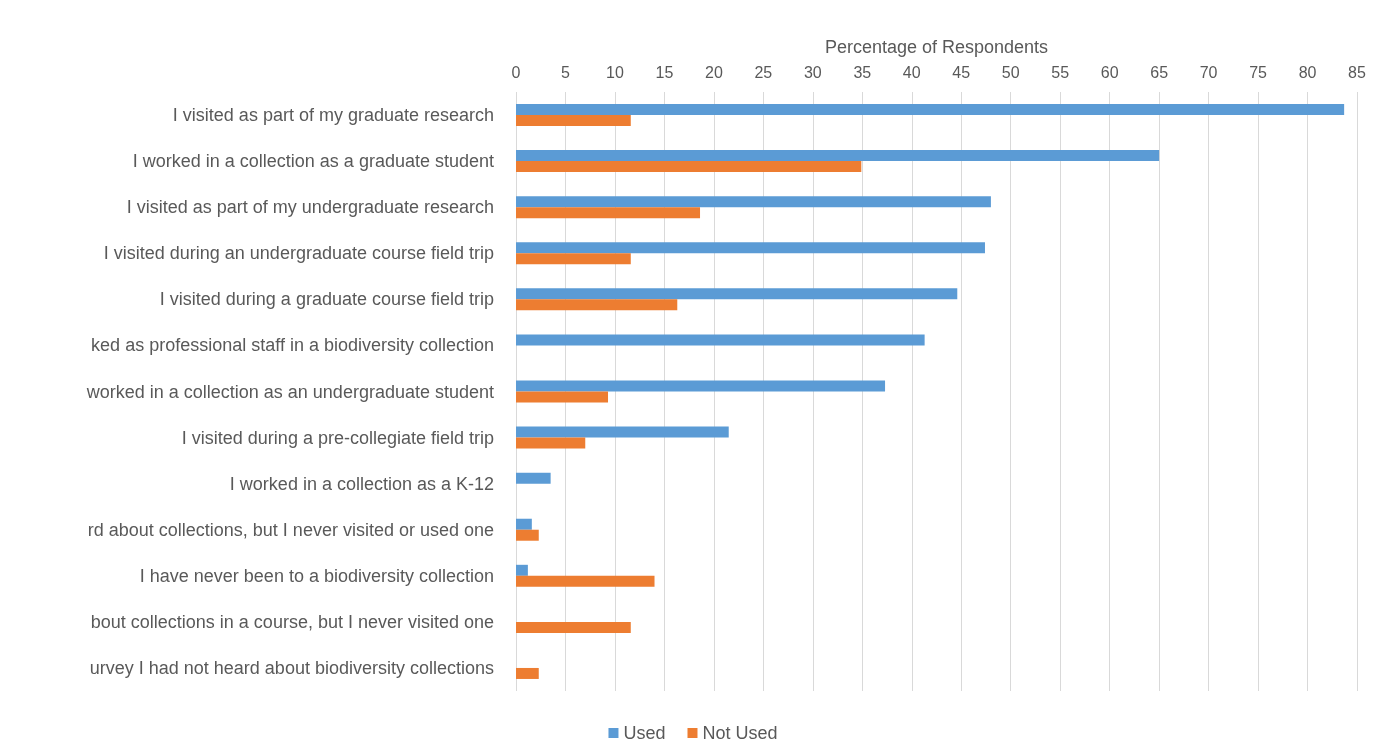 The width and height of the screenshot is (1386, 753). Describe the element at coordinates (291, 667) in the screenshot. I see `y-tick-label: urvey I had not heard about biodiversity collections` at that location.